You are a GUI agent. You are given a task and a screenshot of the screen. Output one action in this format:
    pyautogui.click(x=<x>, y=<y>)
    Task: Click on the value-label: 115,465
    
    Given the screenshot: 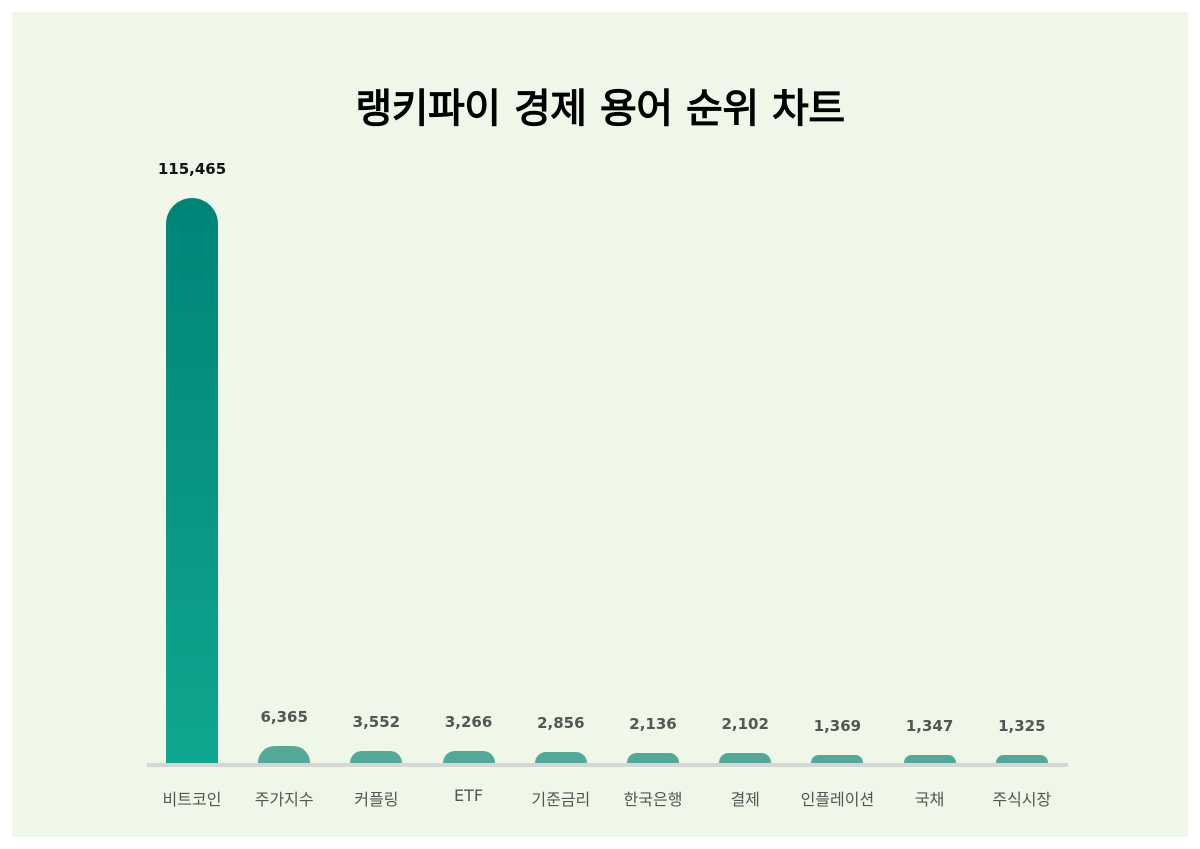 What is the action you would take?
    pyautogui.click(x=192, y=169)
    